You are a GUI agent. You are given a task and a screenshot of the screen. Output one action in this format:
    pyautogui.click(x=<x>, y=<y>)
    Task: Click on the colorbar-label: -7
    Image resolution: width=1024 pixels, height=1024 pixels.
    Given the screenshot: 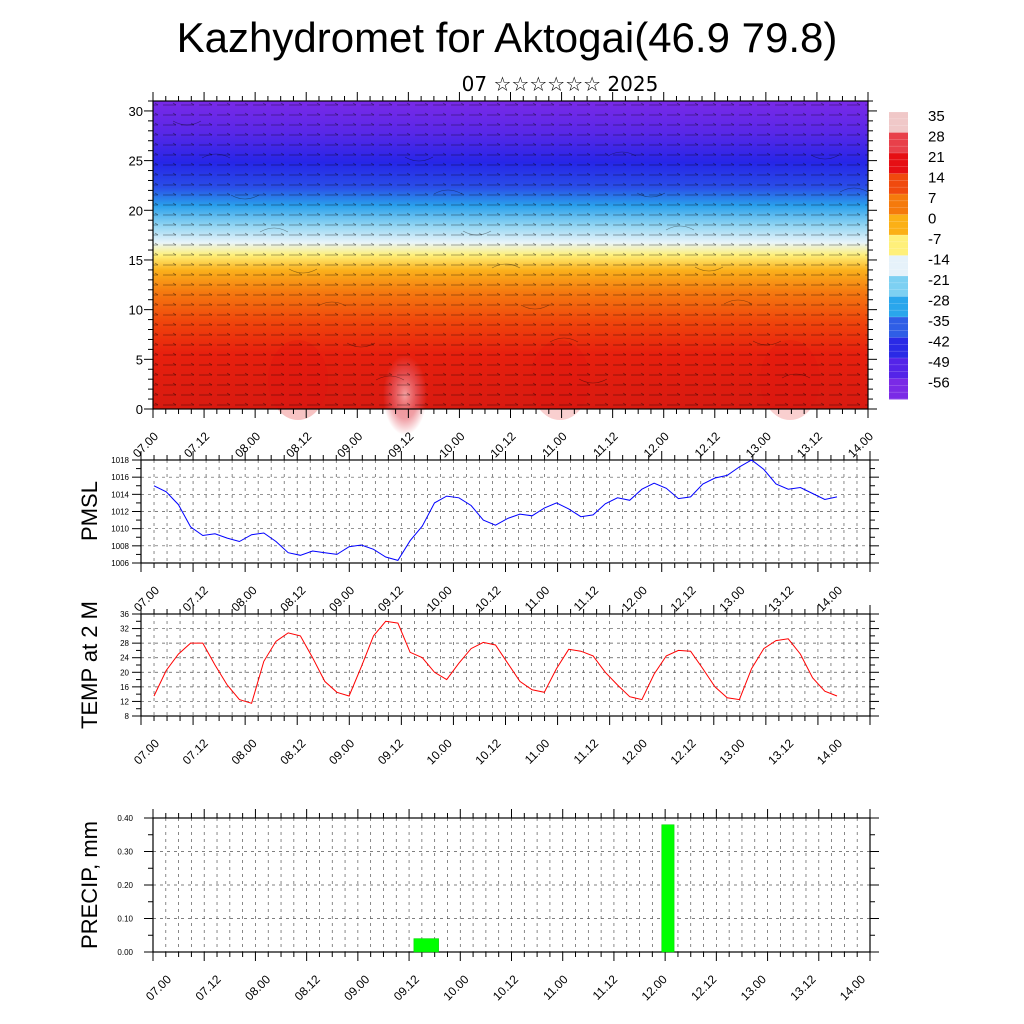 What is the action you would take?
    pyautogui.click(x=934, y=239)
    